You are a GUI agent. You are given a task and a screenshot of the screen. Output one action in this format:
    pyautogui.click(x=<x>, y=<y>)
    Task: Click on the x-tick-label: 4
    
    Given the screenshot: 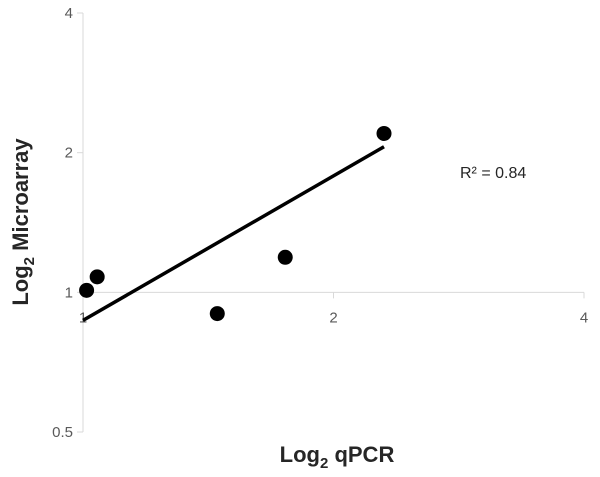 What is the action you would take?
    pyautogui.click(x=584, y=317)
    